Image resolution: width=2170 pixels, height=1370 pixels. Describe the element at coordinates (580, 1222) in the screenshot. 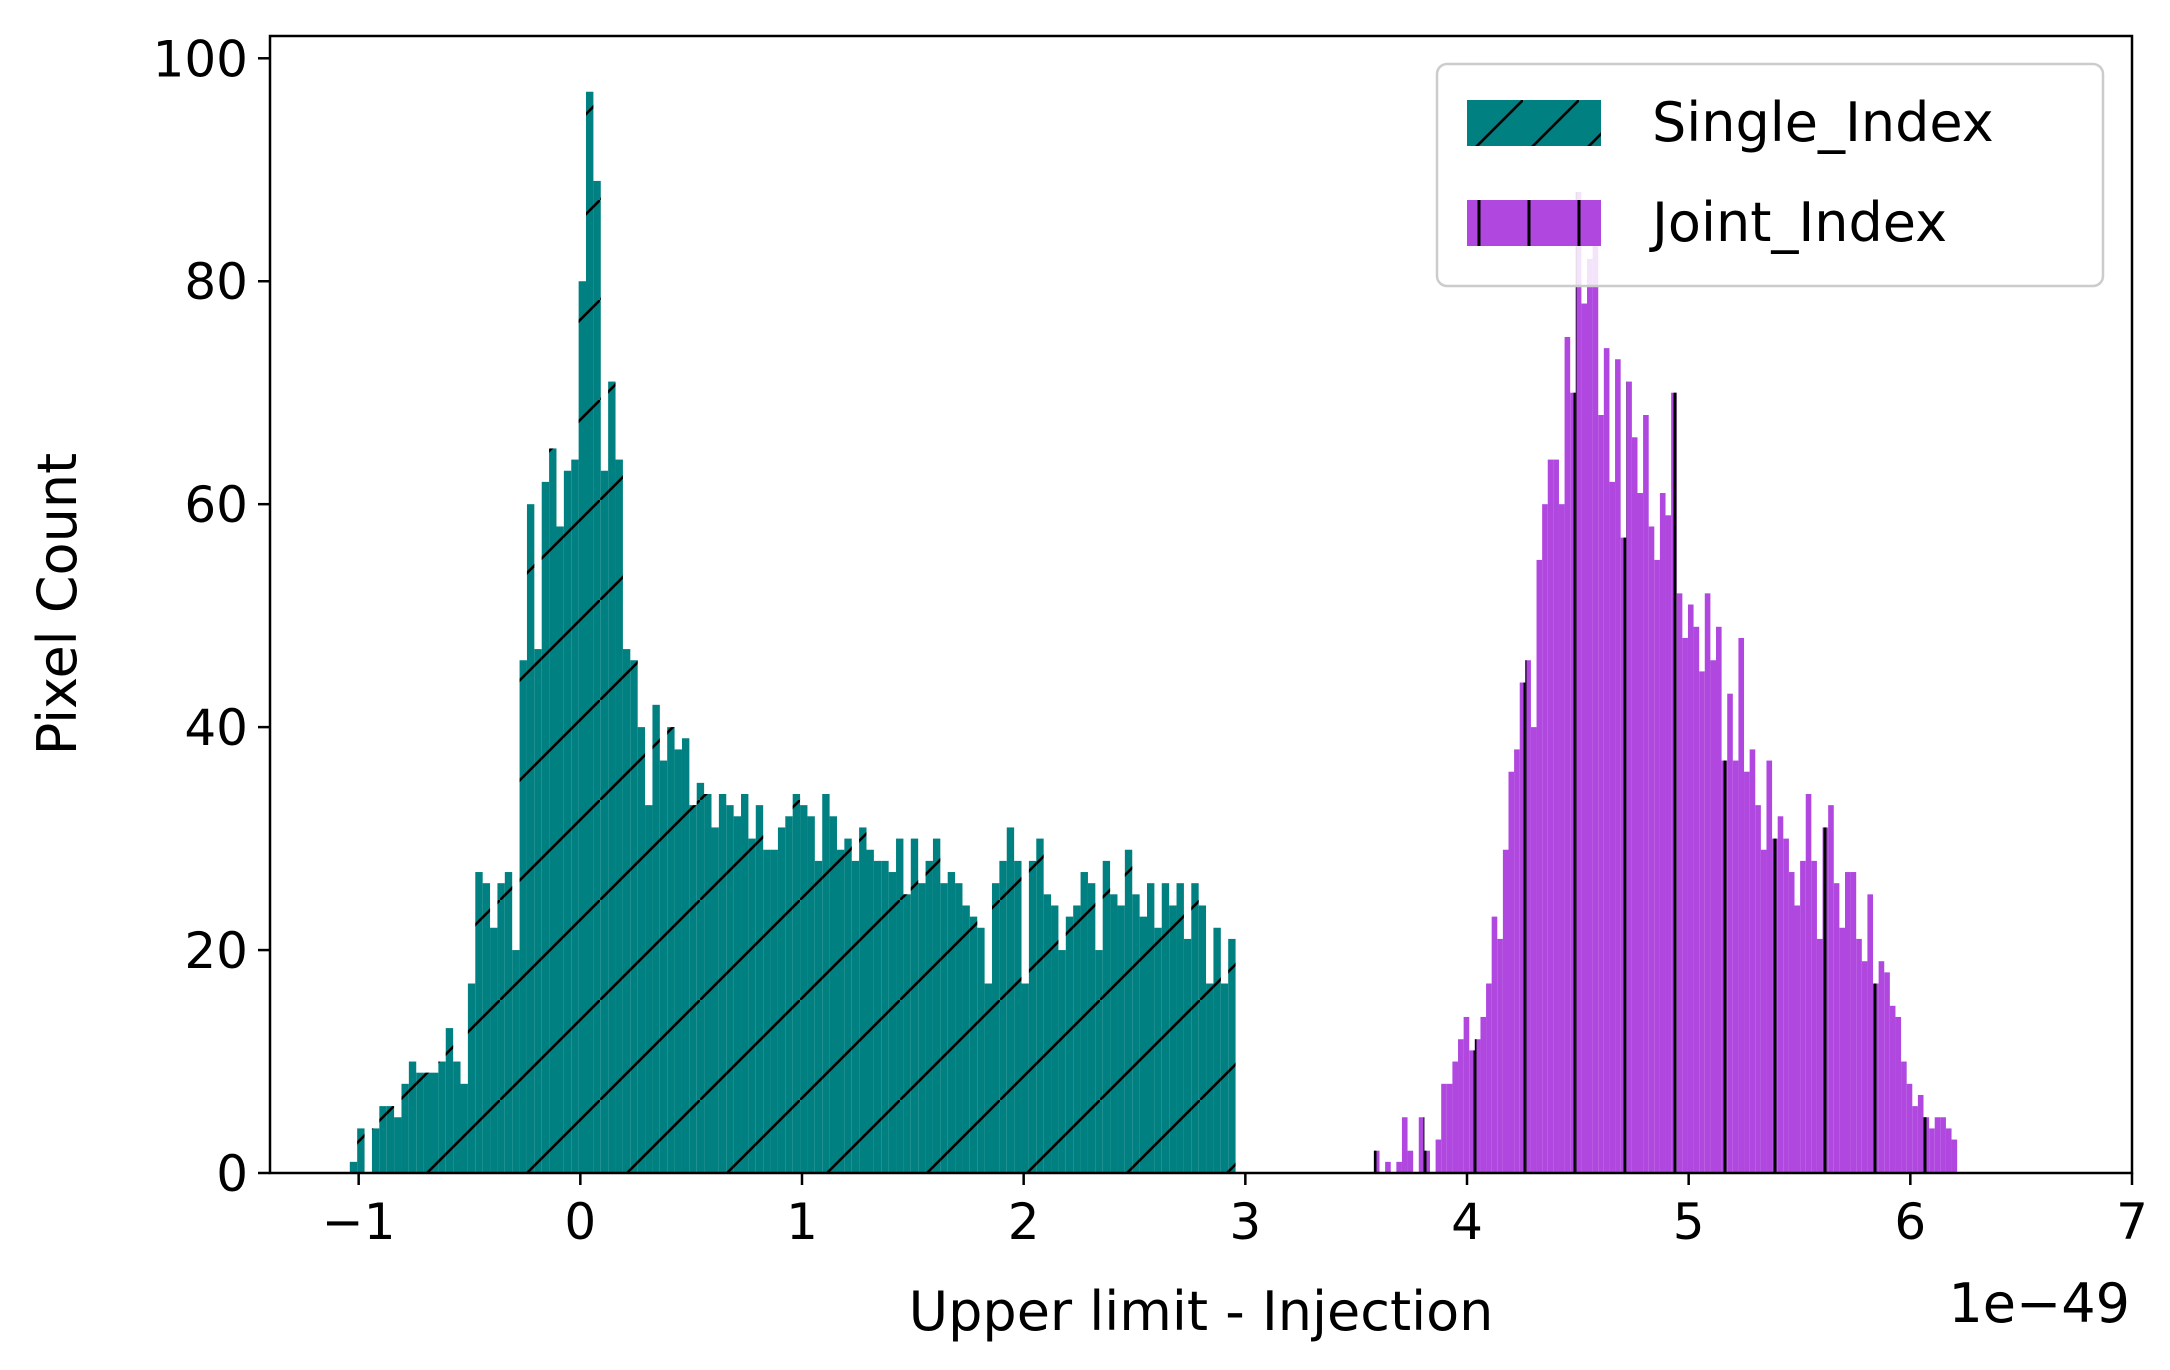

I see `x-tick-label: 0` at that location.